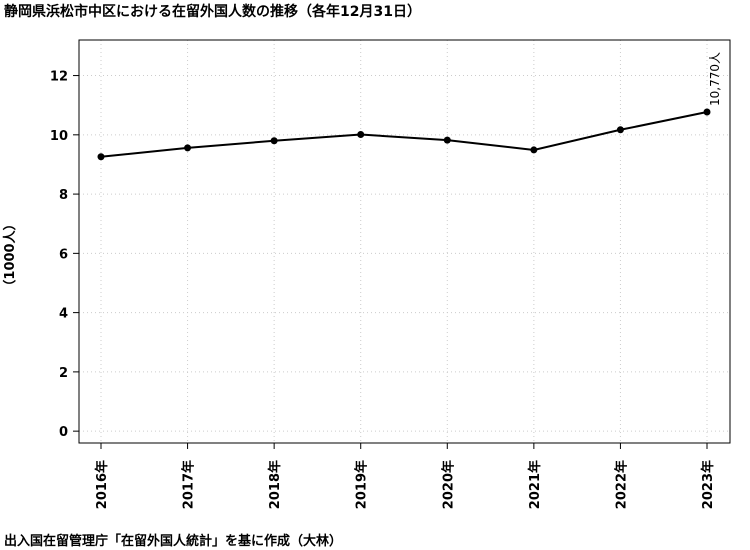 This screenshot has height=550, width=750. I want to click on x-tick-label: 2021年, so click(535, 484).